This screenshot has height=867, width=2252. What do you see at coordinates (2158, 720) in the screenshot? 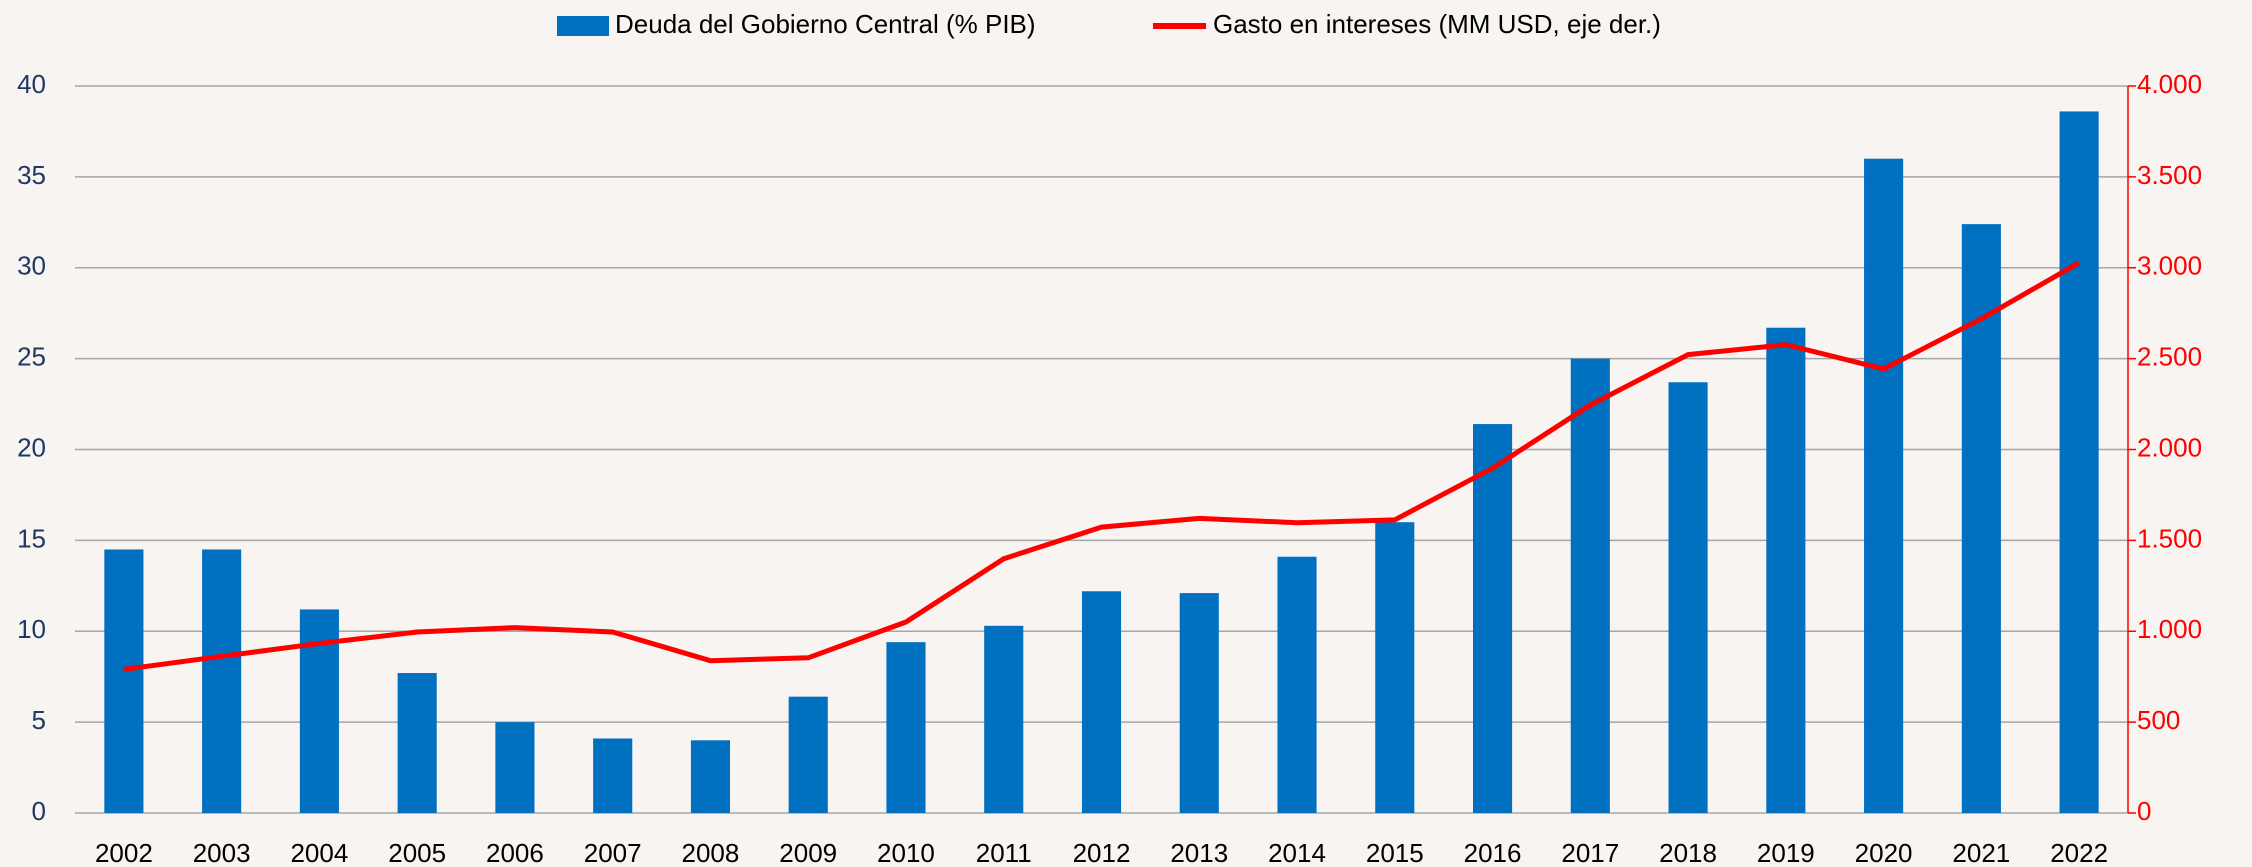
I see `y2-tick-label: 500` at bounding box center [2158, 720].